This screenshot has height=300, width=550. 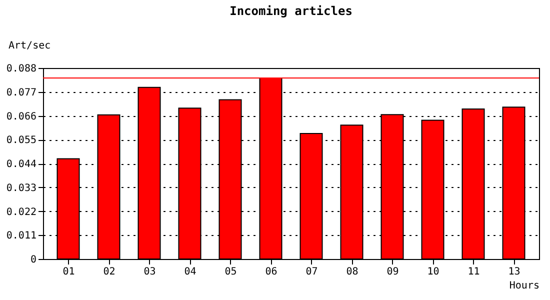 I want to click on y-tick-label: 0.022, so click(x=21, y=212).